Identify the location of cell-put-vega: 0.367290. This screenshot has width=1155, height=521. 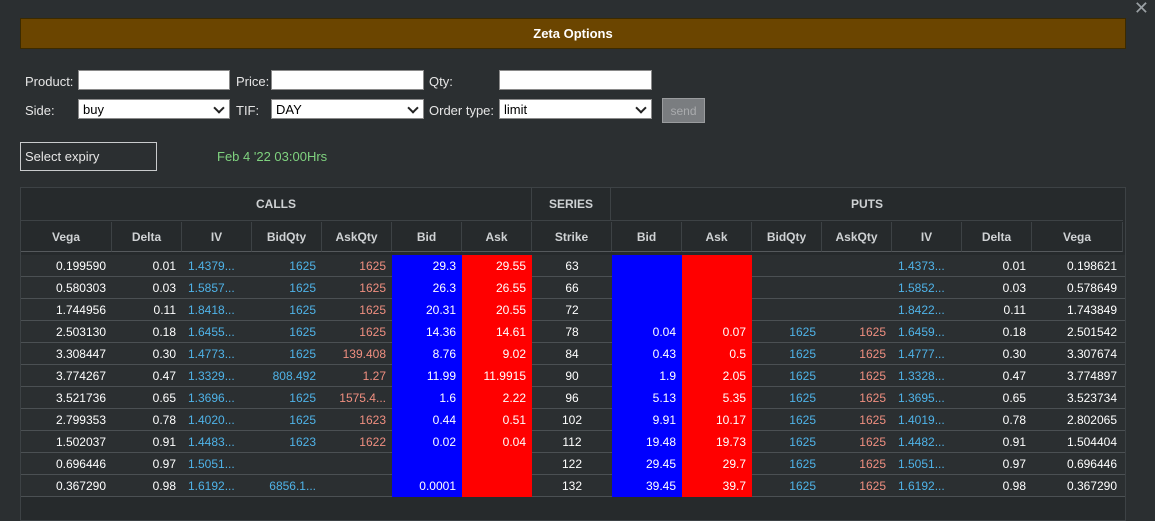
(1091, 486).